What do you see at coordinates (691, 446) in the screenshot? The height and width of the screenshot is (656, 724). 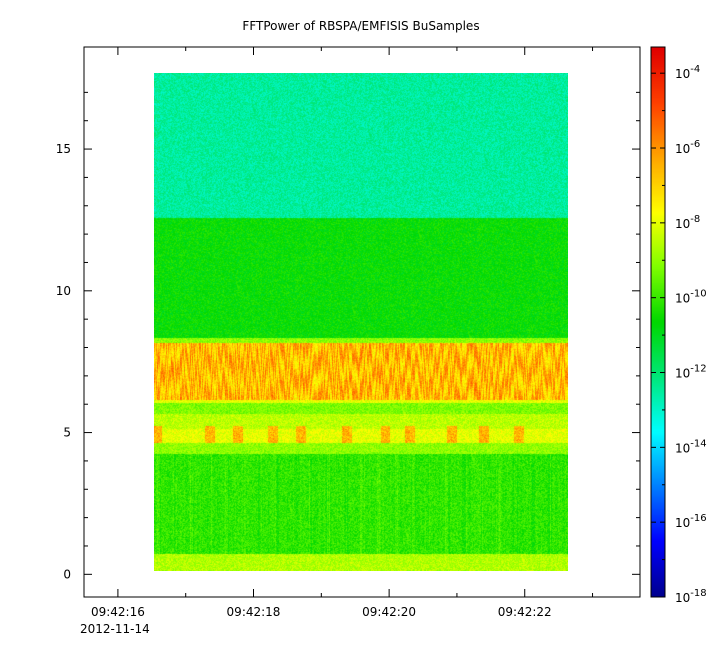 I see `colorbar-tick-label: 10⁻¹⁴` at bounding box center [691, 446].